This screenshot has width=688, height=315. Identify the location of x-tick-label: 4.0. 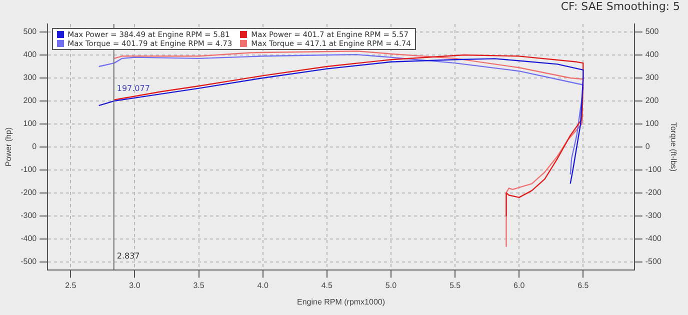
(263, 285).